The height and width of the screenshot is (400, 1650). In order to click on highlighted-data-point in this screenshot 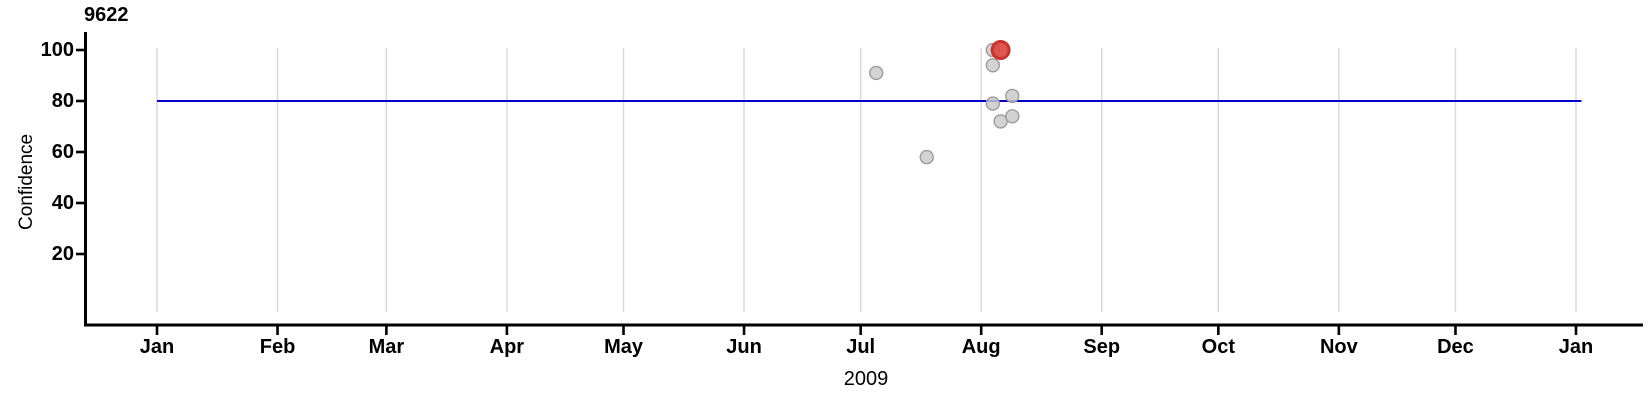, I will do `click(1000, 50)`.